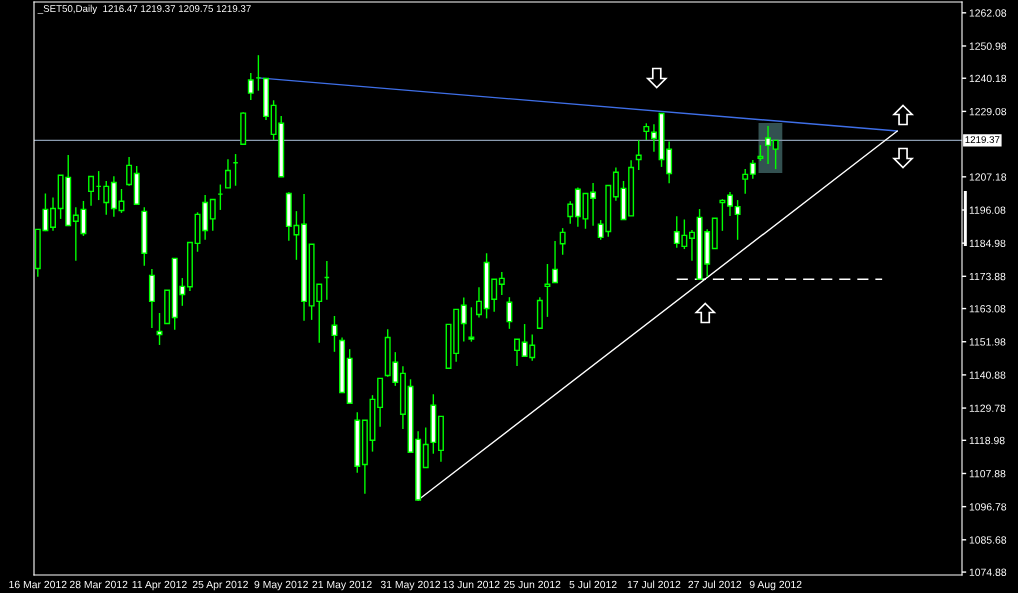 The image size is (1018, 593). I want to click on y-tick-label: 1107.88, so click(987, 473).